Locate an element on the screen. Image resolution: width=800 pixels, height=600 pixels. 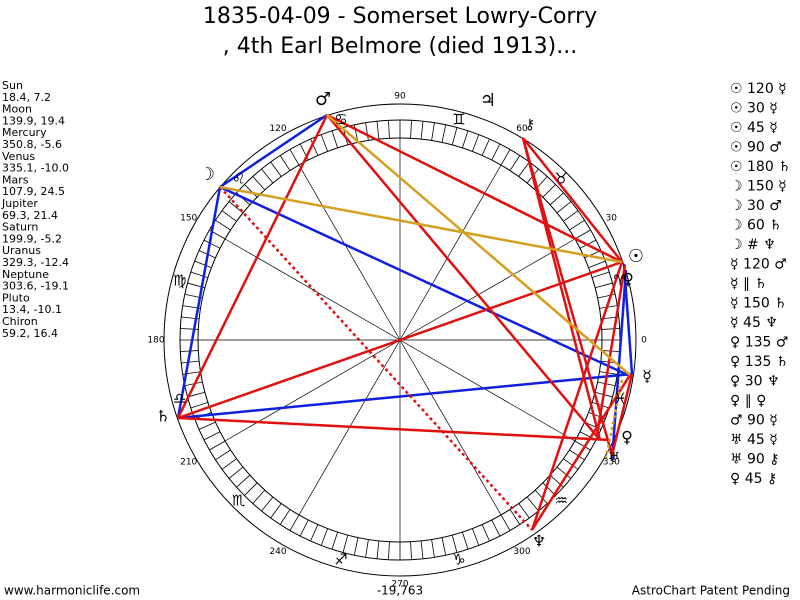
planet-position: 335.1, -10.0 is located at coordinates (35, 168).